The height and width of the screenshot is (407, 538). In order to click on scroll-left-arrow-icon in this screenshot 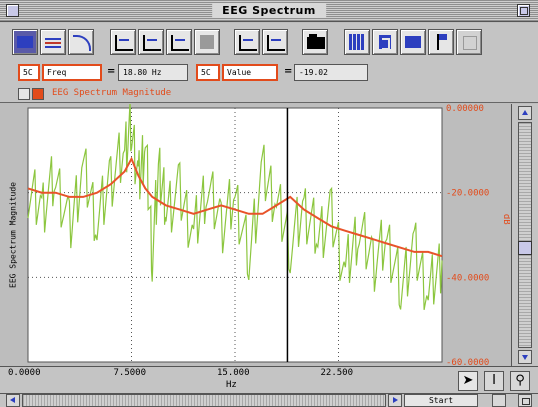, I will do `click(13, 400)`.